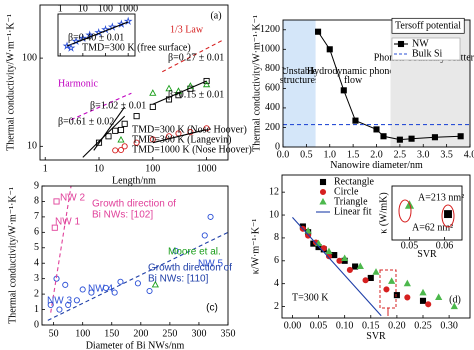  I want to click on annotation: NW 3, so click(59, 301).